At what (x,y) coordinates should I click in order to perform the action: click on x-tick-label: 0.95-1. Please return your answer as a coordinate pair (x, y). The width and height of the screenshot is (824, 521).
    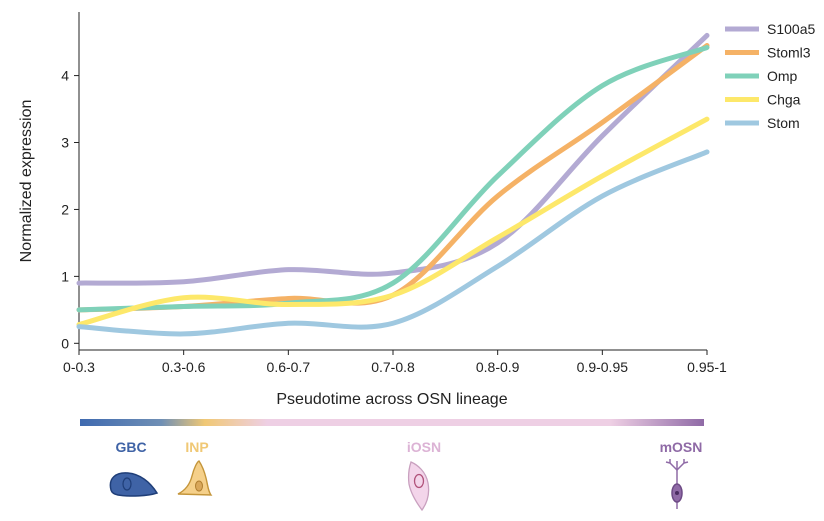
    Looking at the image, I should click on (707, 367).